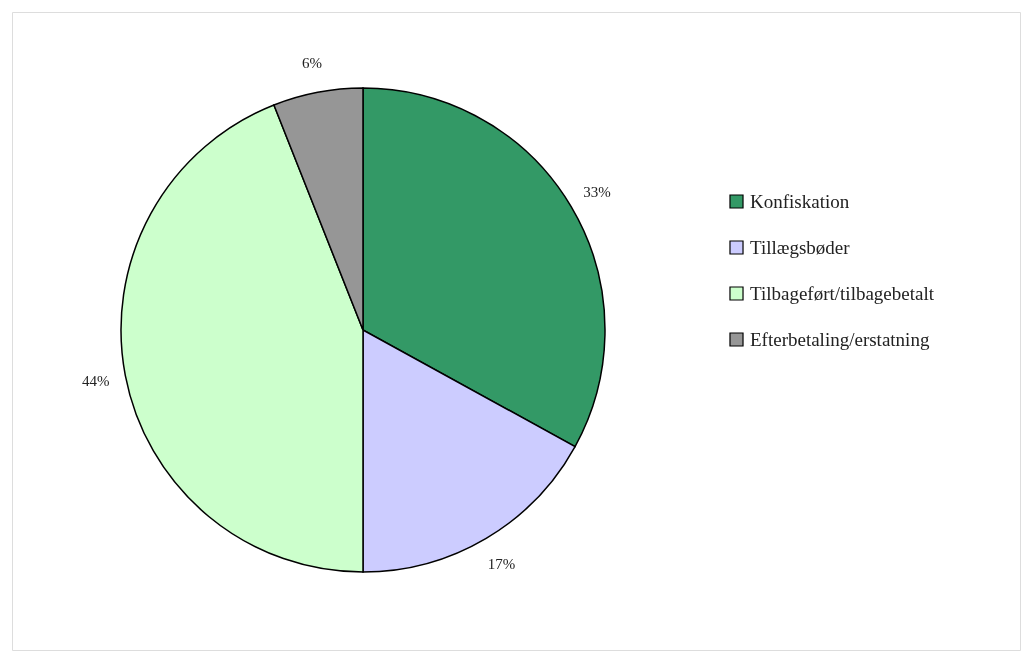 This screenshot has height=664, width=1034. I want to click on legend-label: Konfiskation, so click(800, 201).